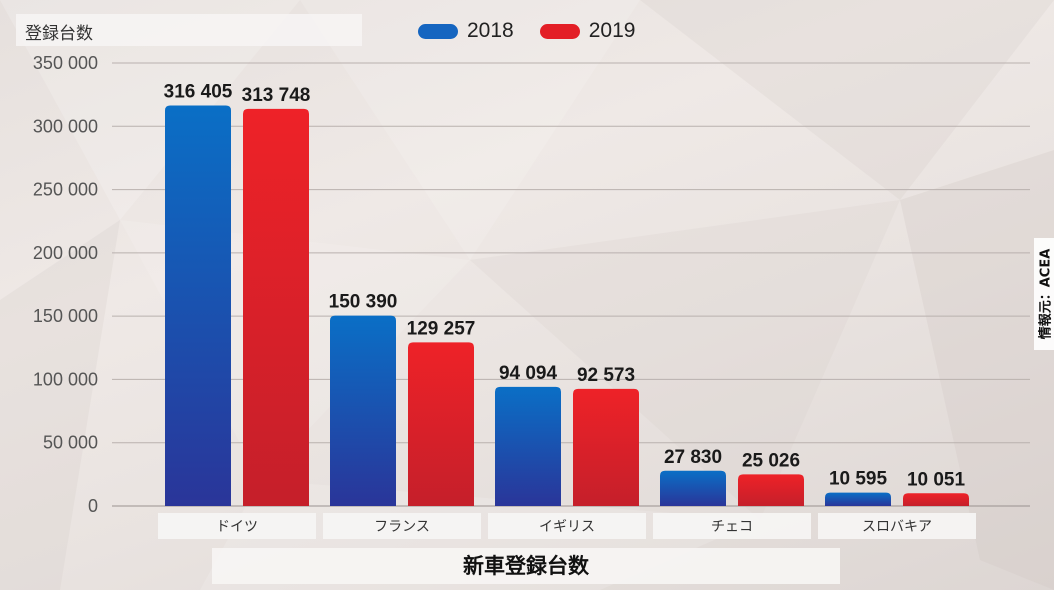 The width and height of the screenshot is (1054, 590). I want to click on x-tick-label: スロバキア, so click(897, 527).